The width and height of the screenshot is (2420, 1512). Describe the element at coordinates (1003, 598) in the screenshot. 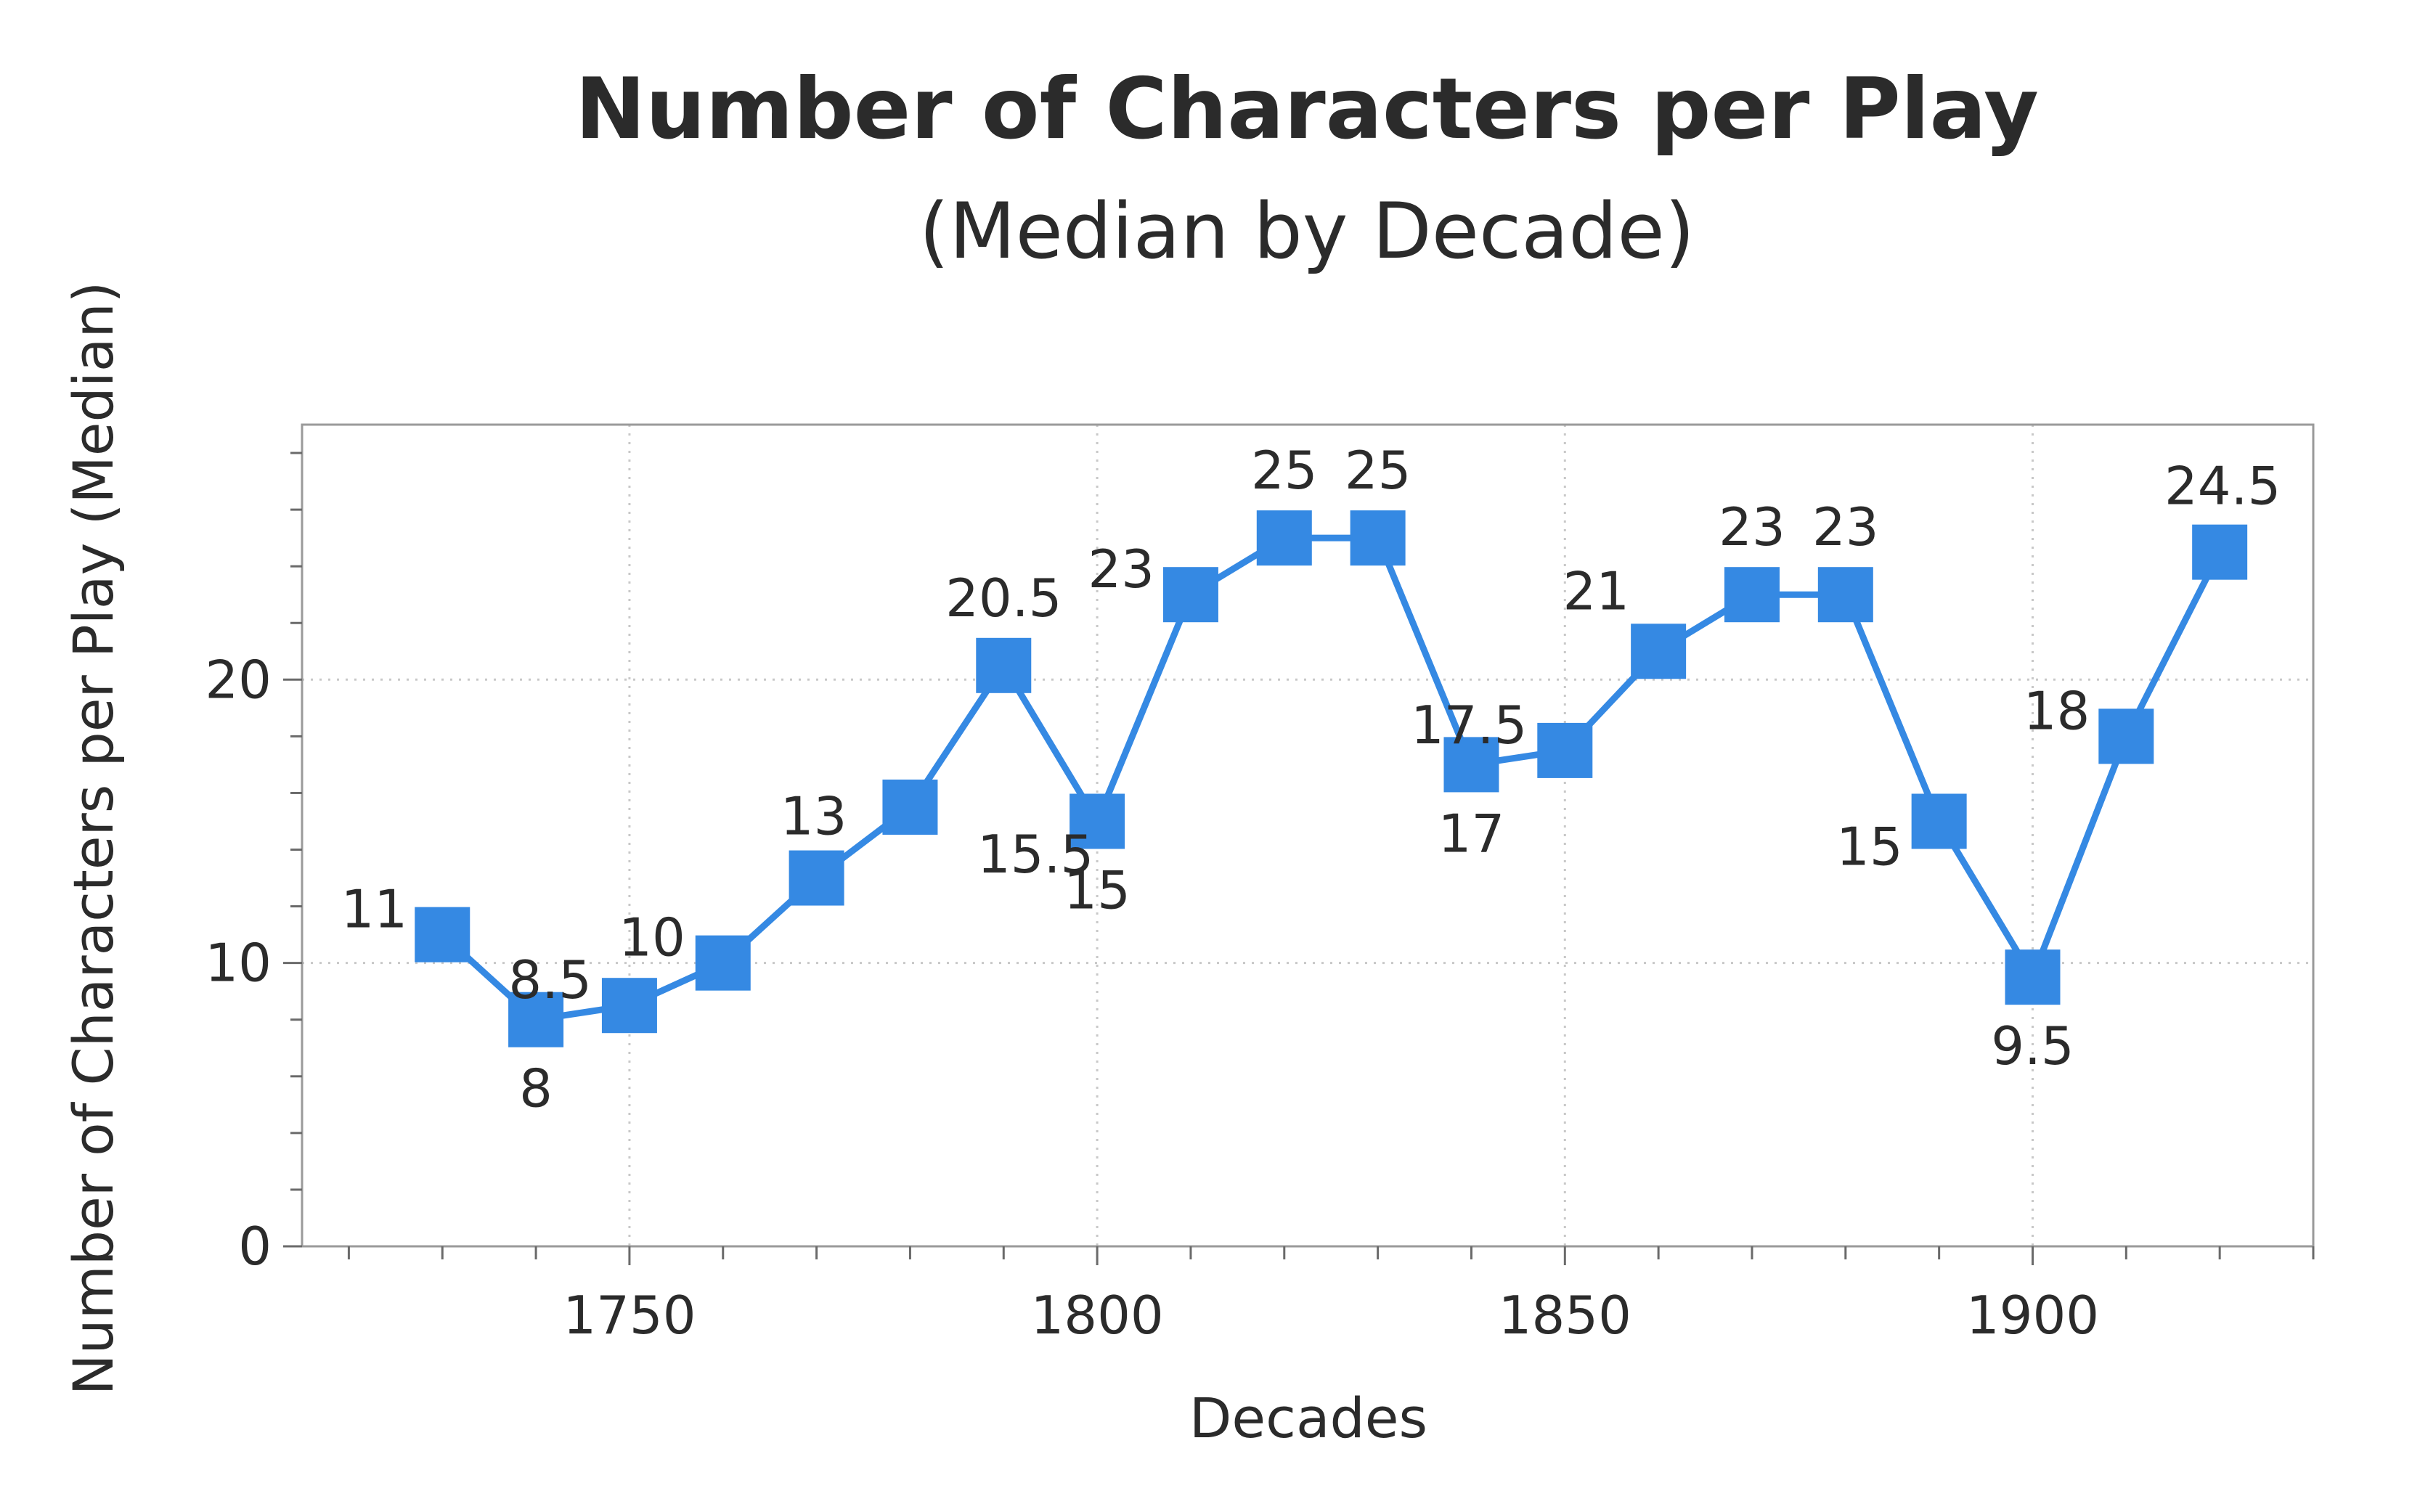

I see `data-label: 20.5` at that location.